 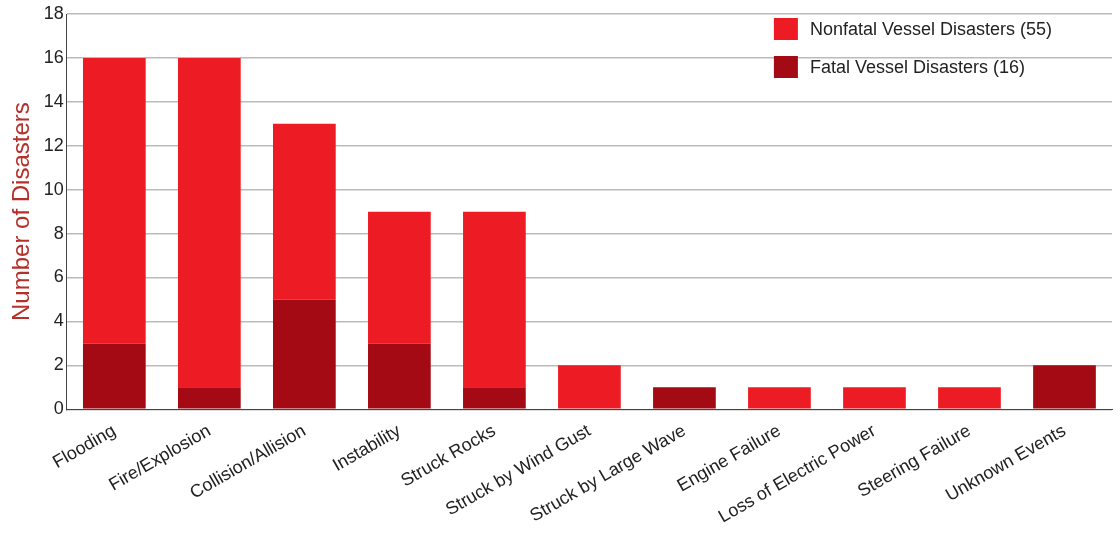 What do you see at coordinates (53, 144) in the screenshot?
I see `y-tick-label: 12` at bounding box center [53, 144].